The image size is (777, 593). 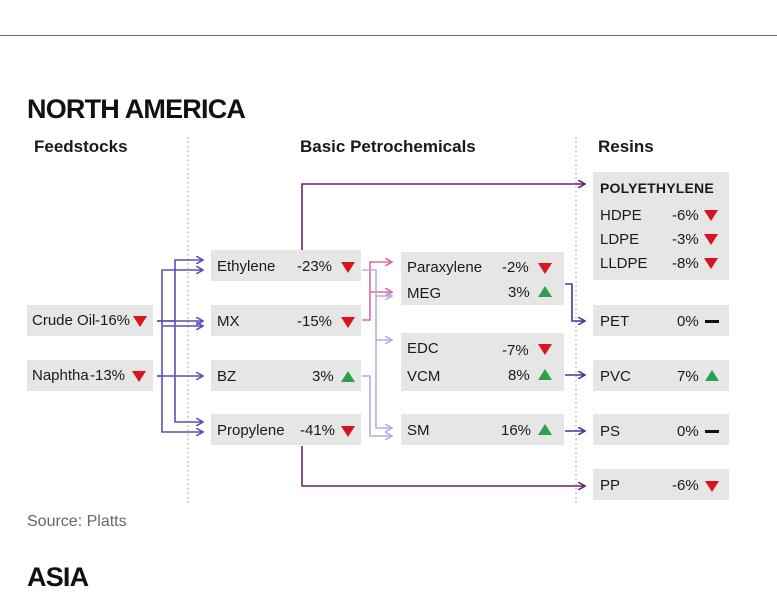 What do you see at coordinates (661, 375) in the screenshot?
I see `resin-pvc: PVC 7%` at bounding box center [661, 375].